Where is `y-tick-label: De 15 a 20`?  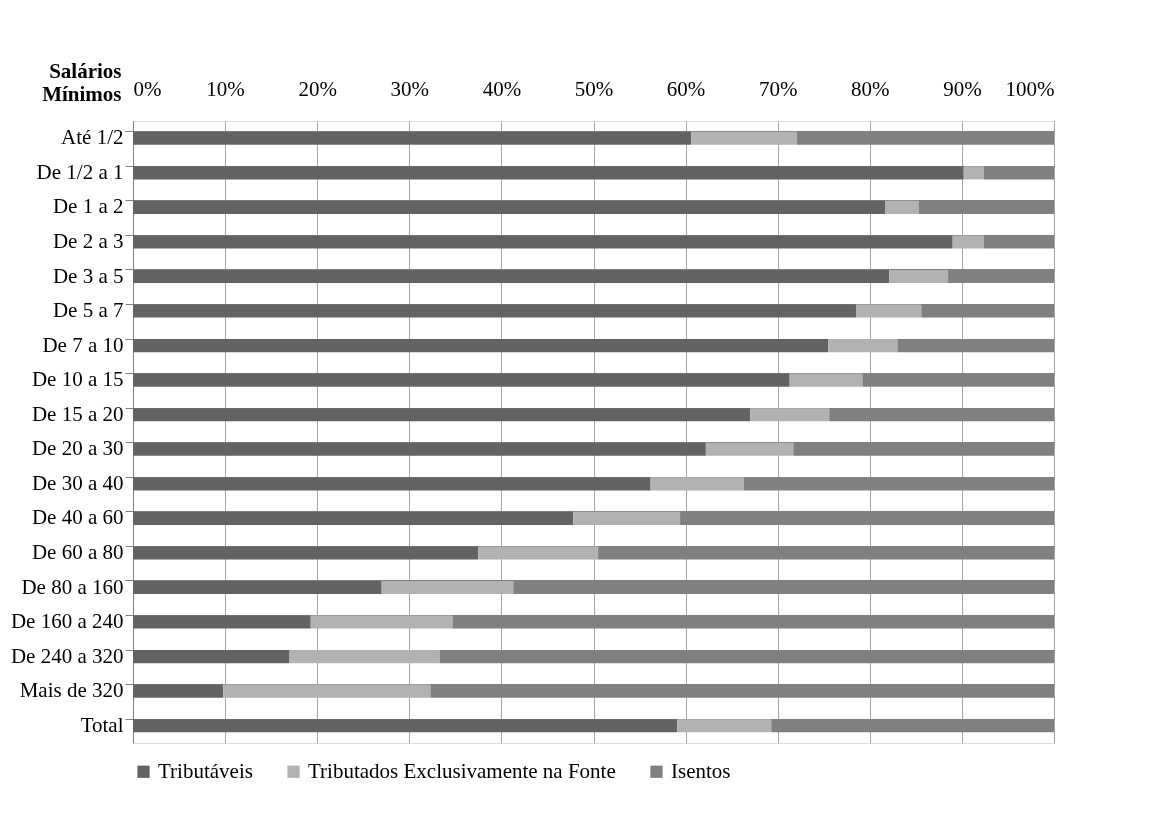
y-tick-label: De 15 a 20 is located at coordinates (77, 413).